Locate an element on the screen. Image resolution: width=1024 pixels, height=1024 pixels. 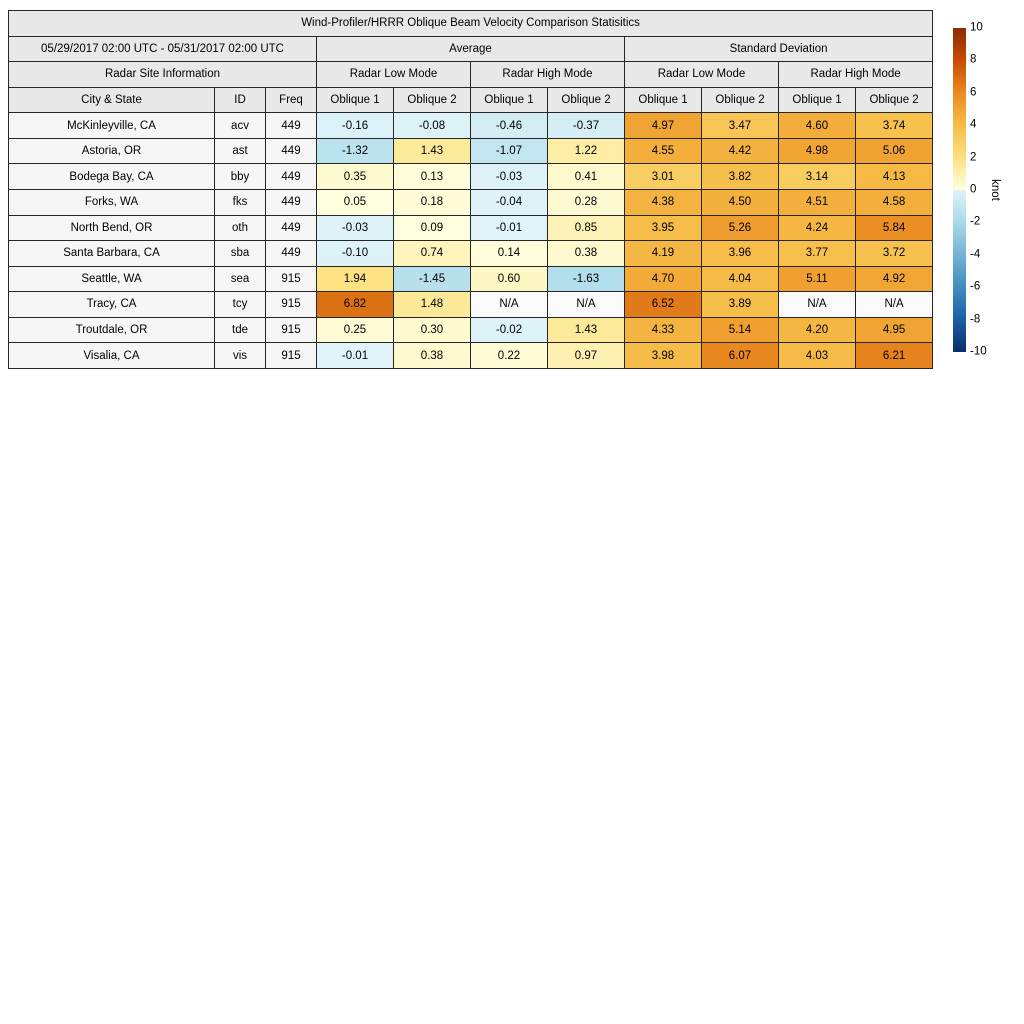
value-cell: -1.45 is located at coordinates (432, 279).